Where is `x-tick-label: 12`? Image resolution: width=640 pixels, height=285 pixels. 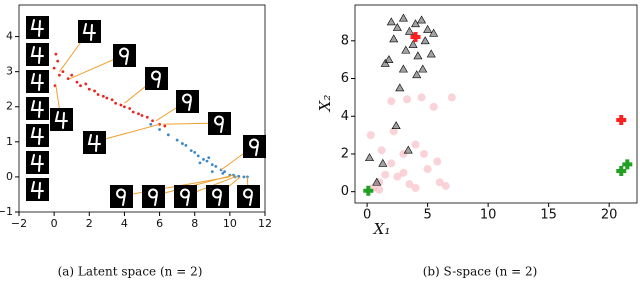 x-tick-label: 12 is located at coordinates (265, 223).